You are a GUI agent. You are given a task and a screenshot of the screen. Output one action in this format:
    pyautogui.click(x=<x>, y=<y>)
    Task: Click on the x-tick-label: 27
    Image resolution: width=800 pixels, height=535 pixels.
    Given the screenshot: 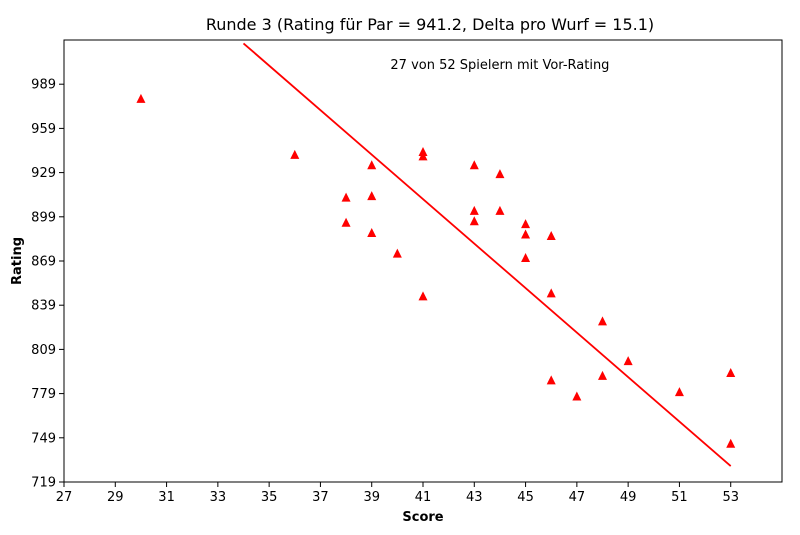 What is the action you would take?
    pyautogui.click(x=64, y=497)
    